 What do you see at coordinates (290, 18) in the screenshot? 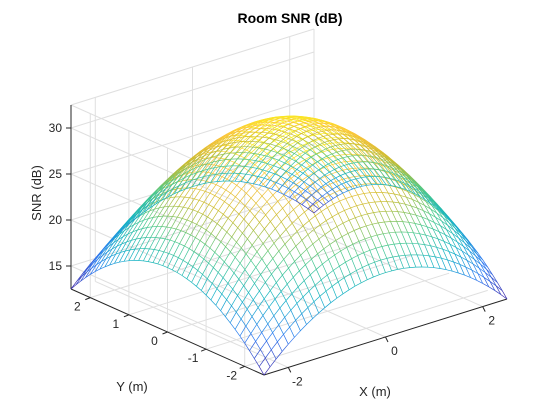
I see `chart-title: Room SNR (dB)` at bounding box center [290, 18].